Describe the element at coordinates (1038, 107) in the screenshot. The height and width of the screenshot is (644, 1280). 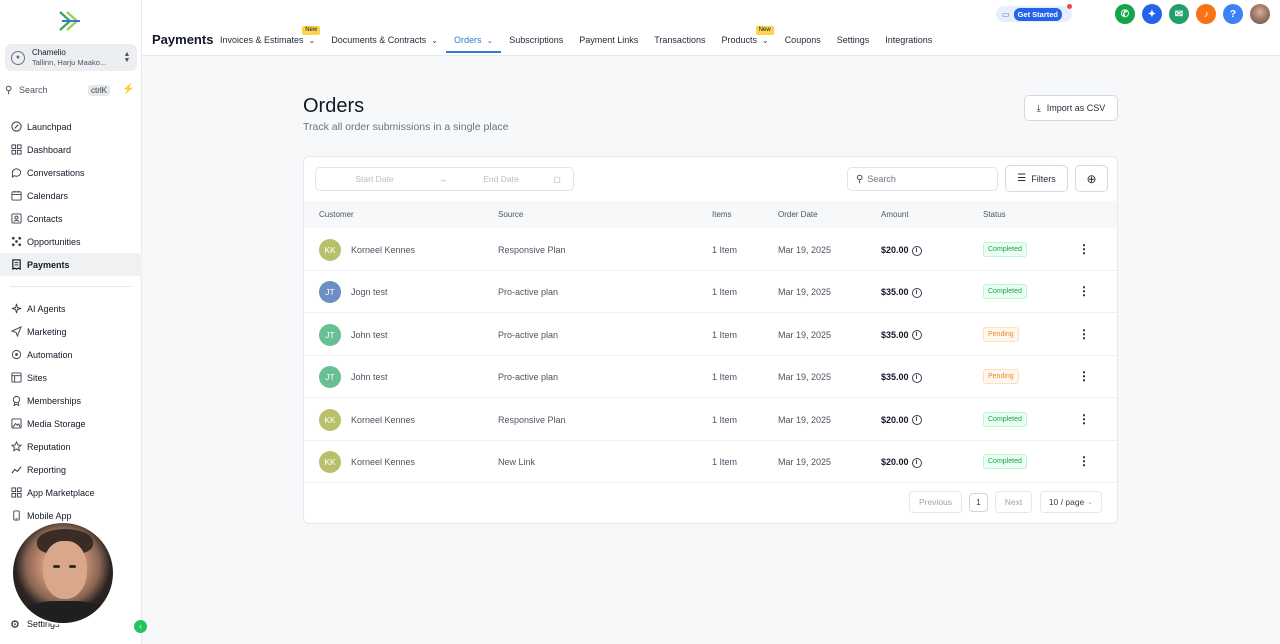
I see `download-icon: ⤓` at that location.